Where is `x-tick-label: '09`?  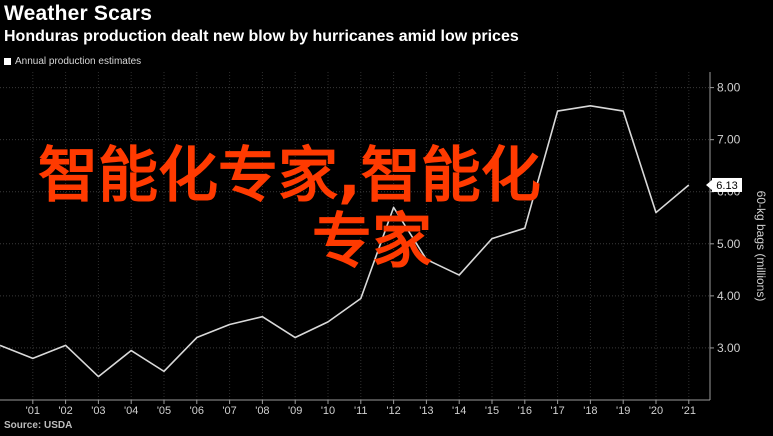
x-tick-label: '09 is located at coordinates (295, 411).